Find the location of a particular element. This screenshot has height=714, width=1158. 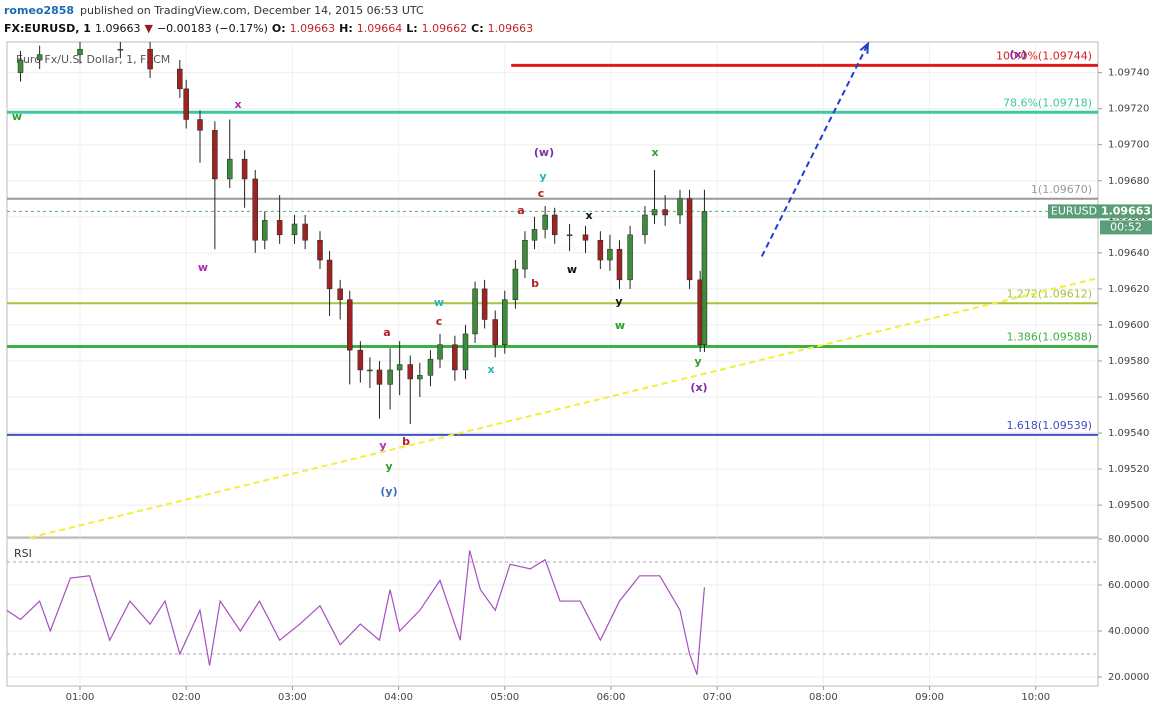

quote-part: C: is located at coordinates (477, 28).